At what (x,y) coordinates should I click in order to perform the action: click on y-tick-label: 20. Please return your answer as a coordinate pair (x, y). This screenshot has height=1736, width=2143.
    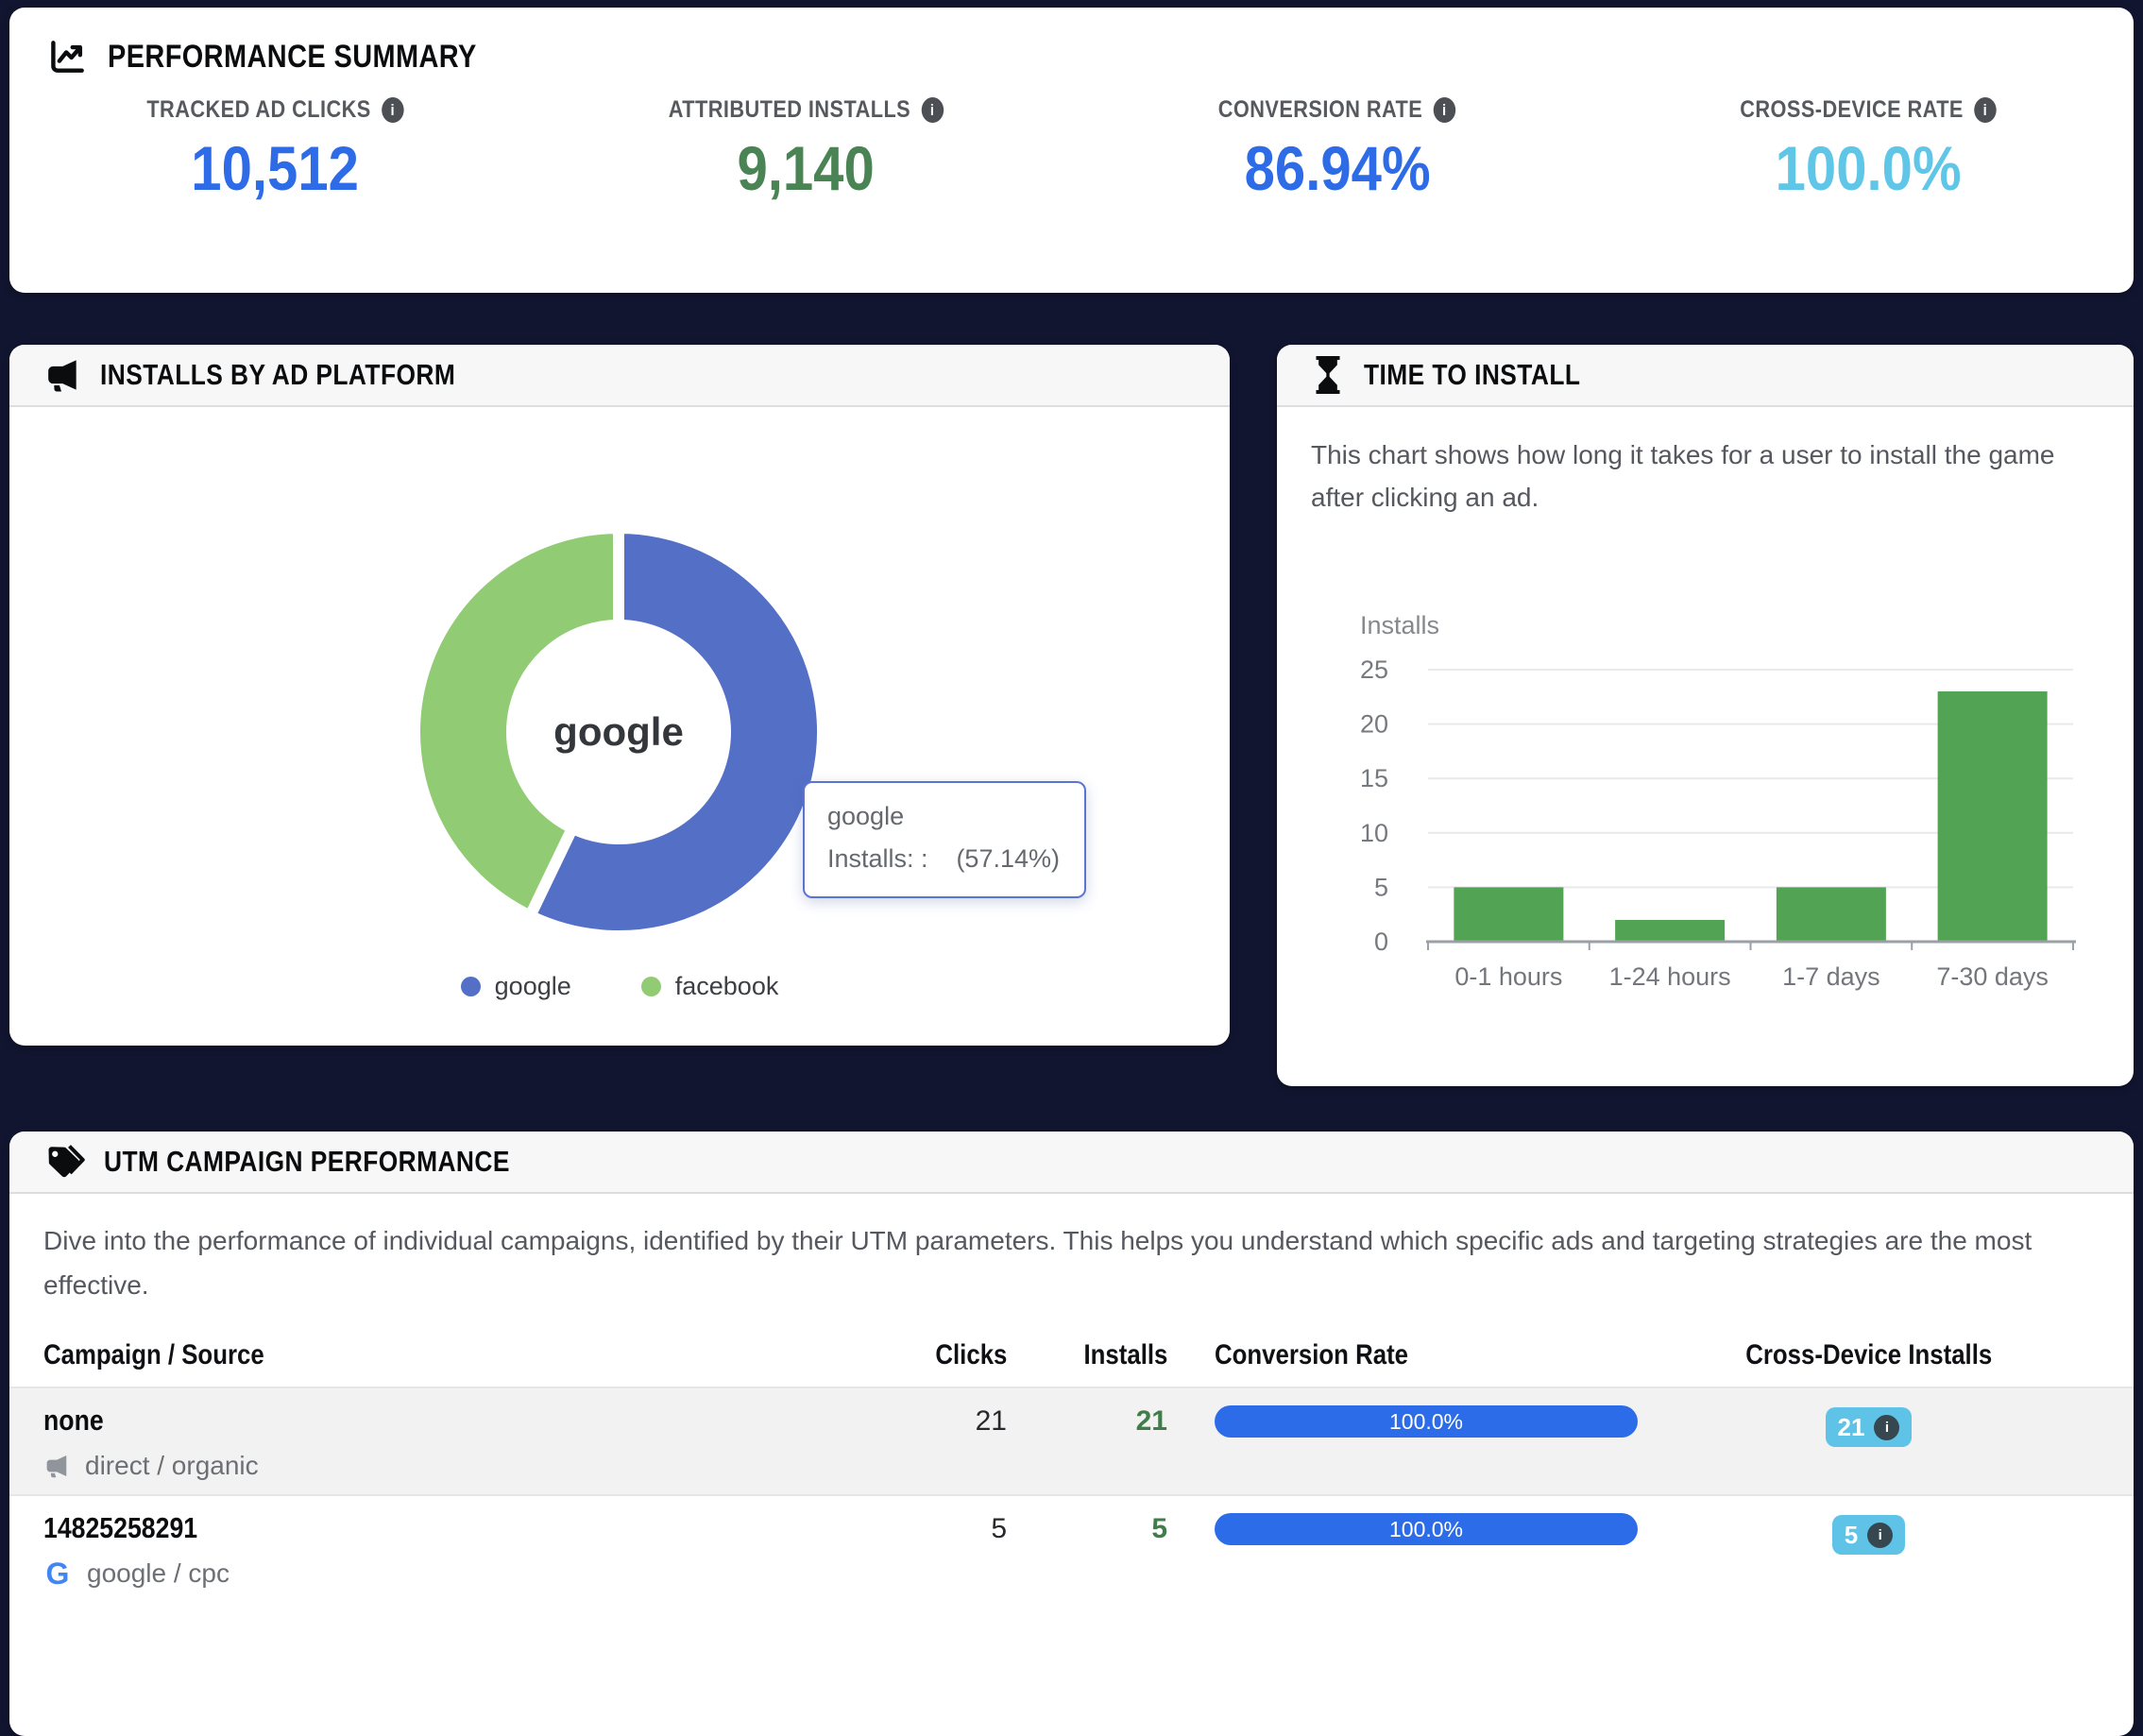
    Looking at the image, I should click on (1374, 724).